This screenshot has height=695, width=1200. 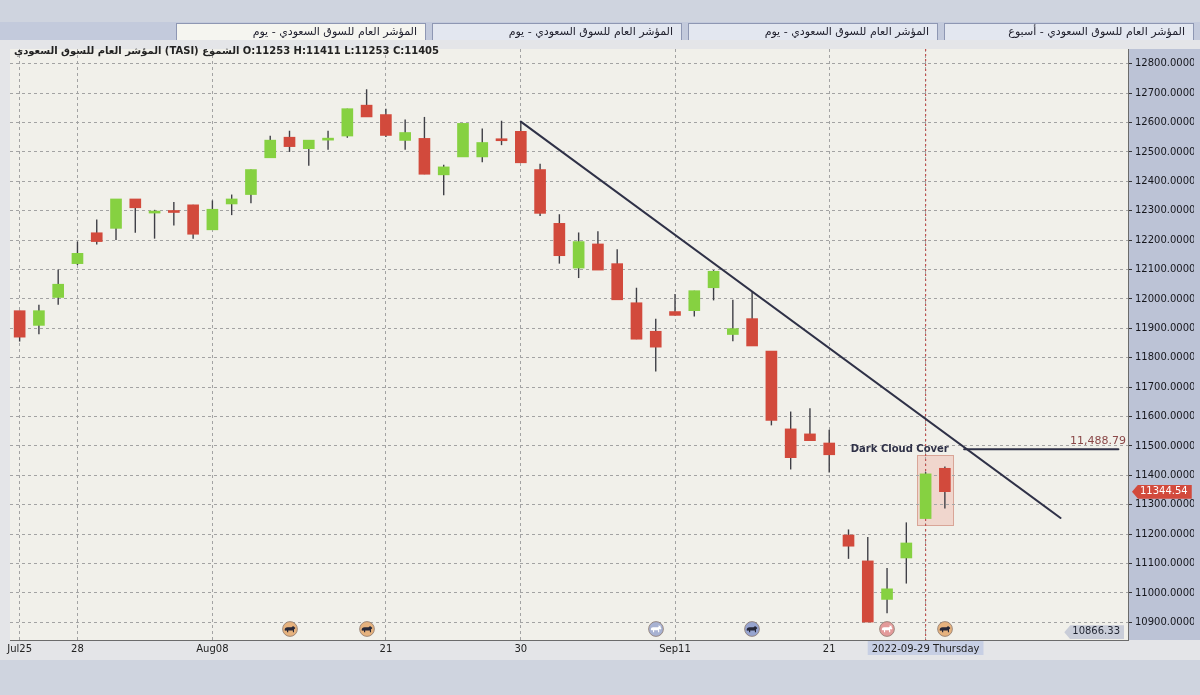 I want to click on y-tick-label: 12700.0000, so click(x=1165, y=92).